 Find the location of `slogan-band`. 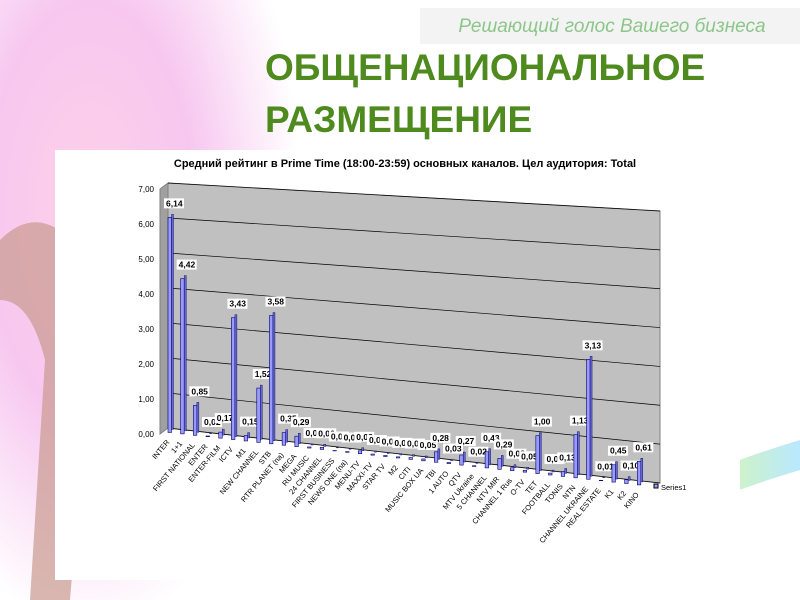

slogan-band is located at coordinates (610, 26).